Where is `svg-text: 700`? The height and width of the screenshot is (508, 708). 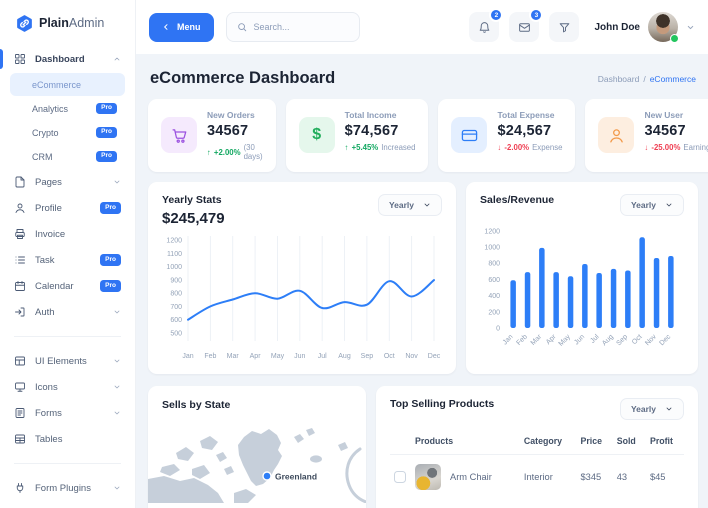 svg-text: 700 is located at coordinates (176, 307).